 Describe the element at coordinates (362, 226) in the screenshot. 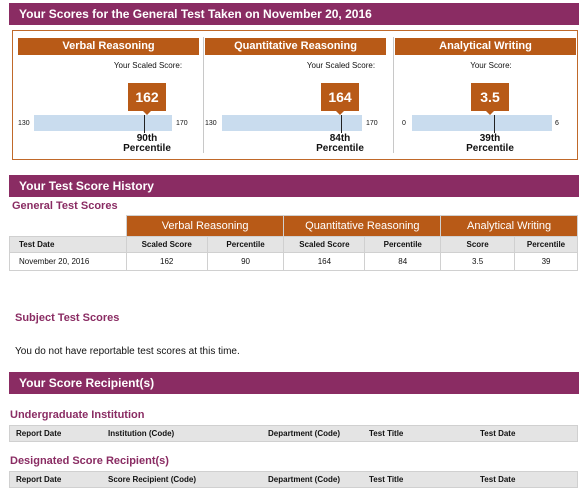

I see `group-quant-header: Quantitative Reasoning` at that location.